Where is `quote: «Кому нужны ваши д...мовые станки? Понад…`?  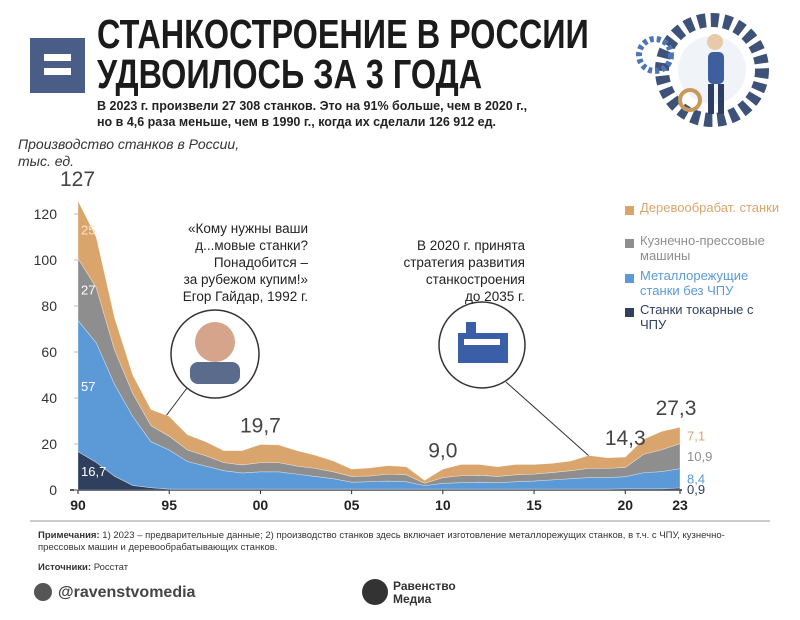 quote: «Кому нужны ваши д...мовые станки? Понад… is located at coordinates (245, 262).